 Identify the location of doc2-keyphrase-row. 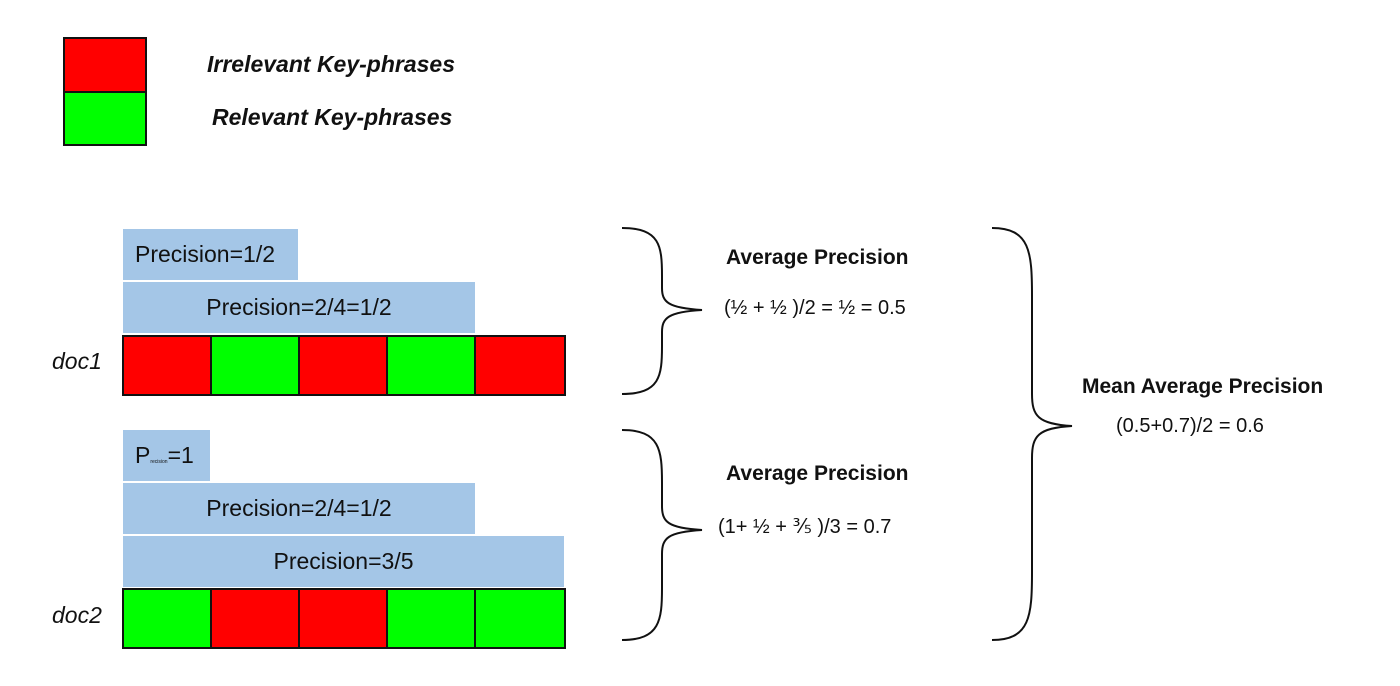
(344, 618).